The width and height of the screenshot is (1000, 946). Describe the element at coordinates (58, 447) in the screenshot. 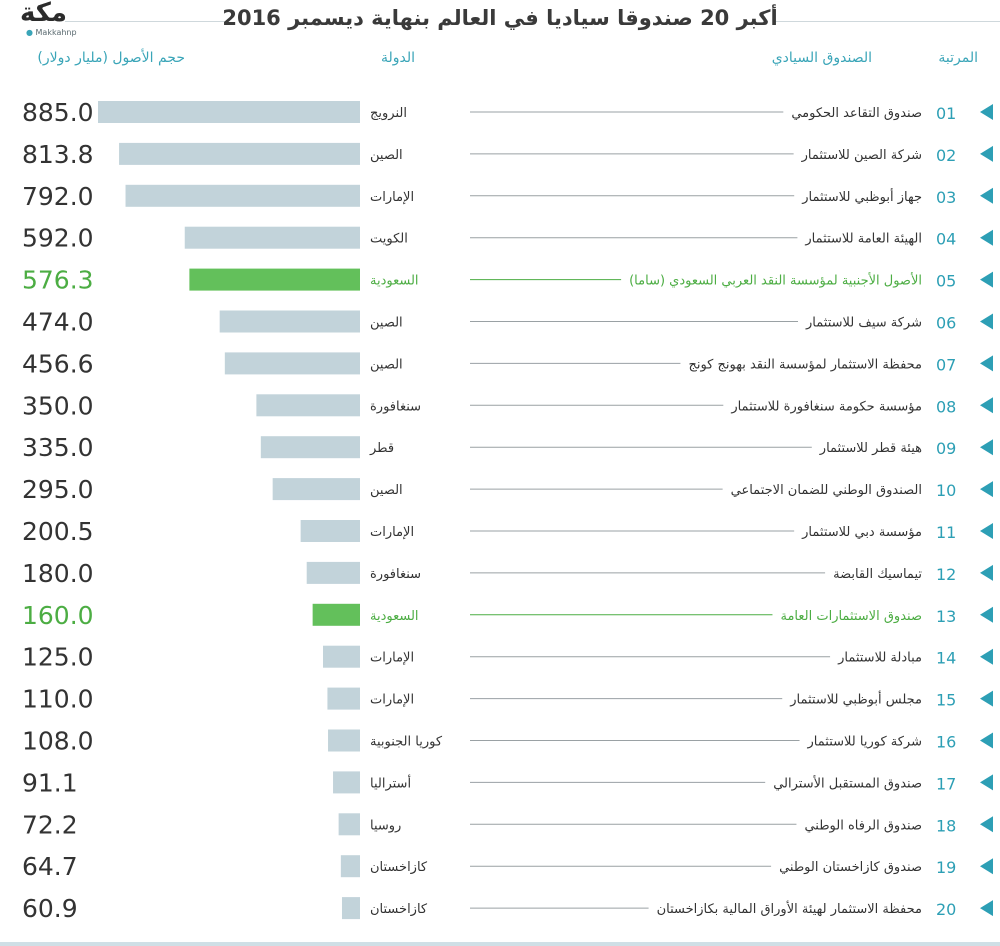

I see `value-label: 335.0` at that location.